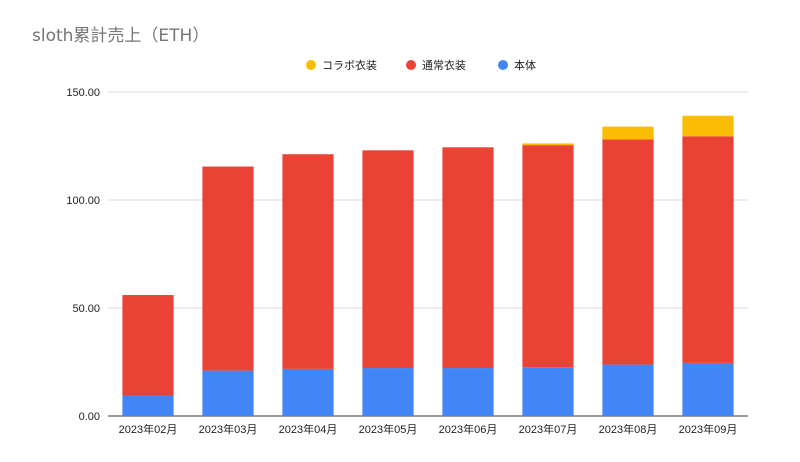 The image size is (800, 462). Describe the element at coordinates (120, 36) in the screenshot. I see `chart-title: sloth累計売上（ETH）` at that location.